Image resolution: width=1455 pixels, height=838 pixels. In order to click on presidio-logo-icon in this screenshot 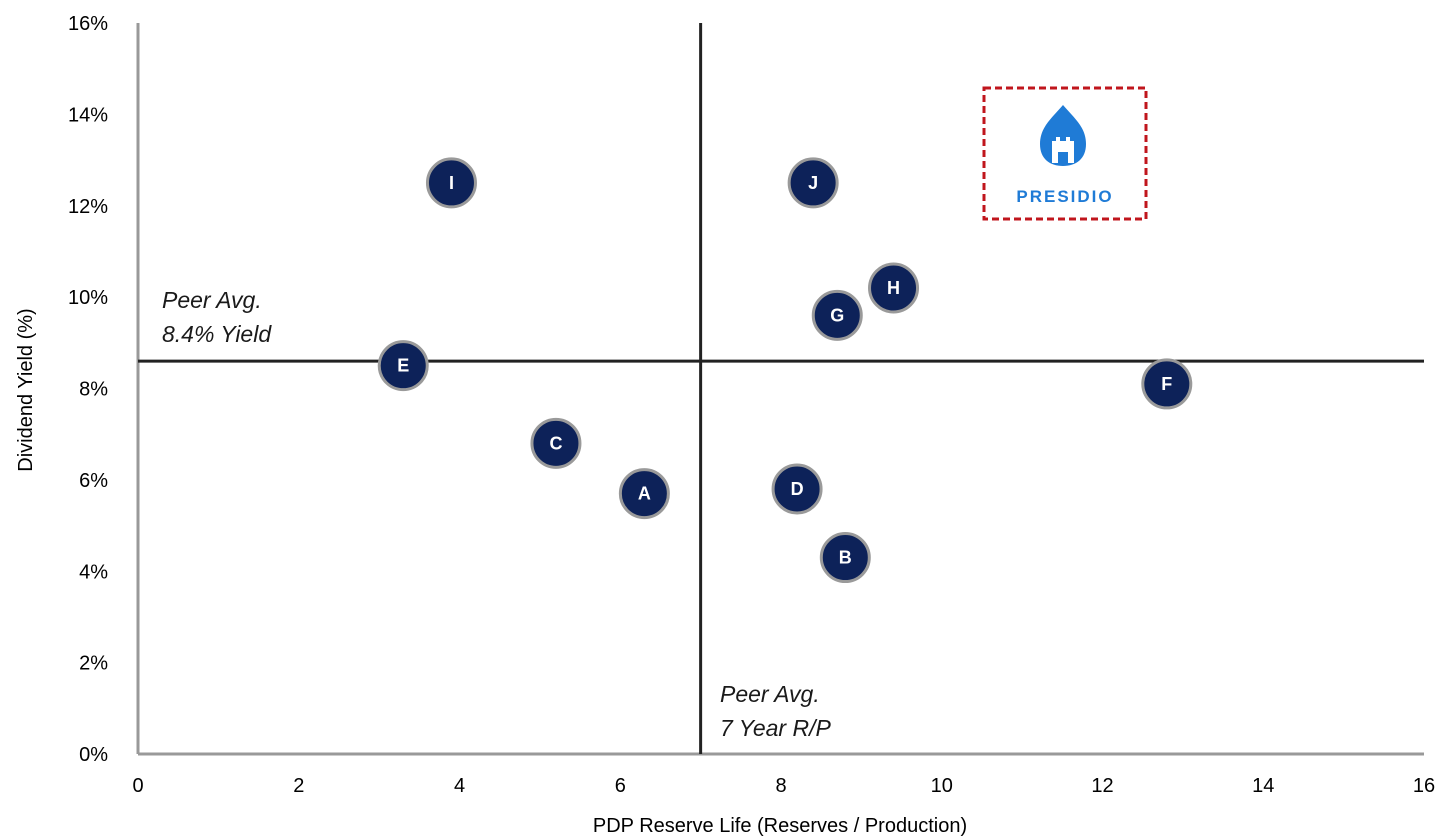, I will do `click(1063, 135)`.